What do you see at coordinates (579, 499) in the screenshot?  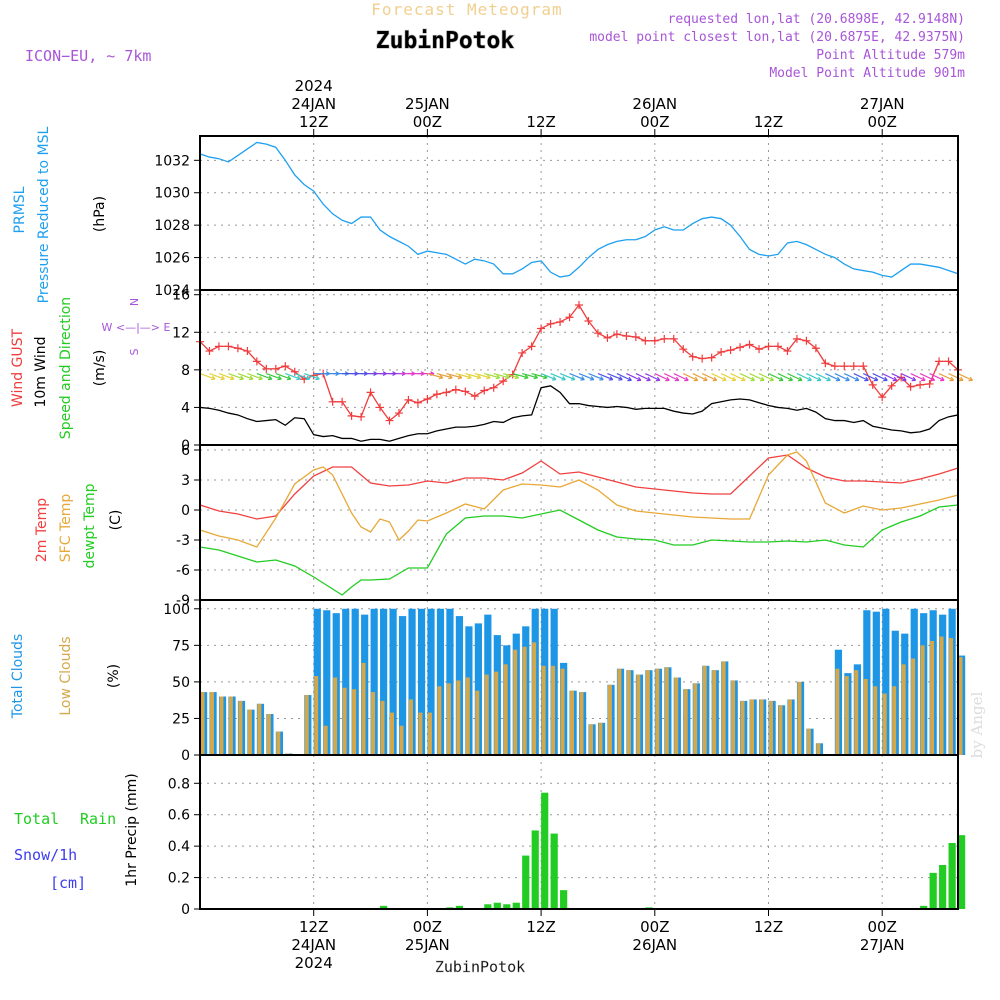 I see `series-sfc-temp` at bounding box center [579, 499].